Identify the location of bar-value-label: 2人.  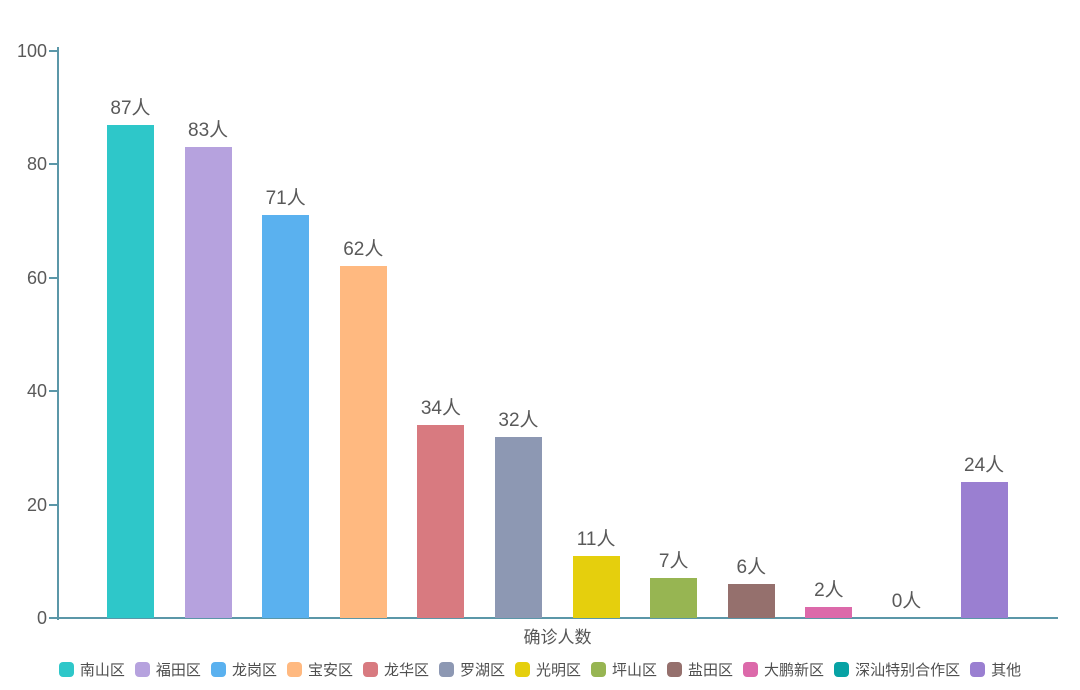
(829, 590).